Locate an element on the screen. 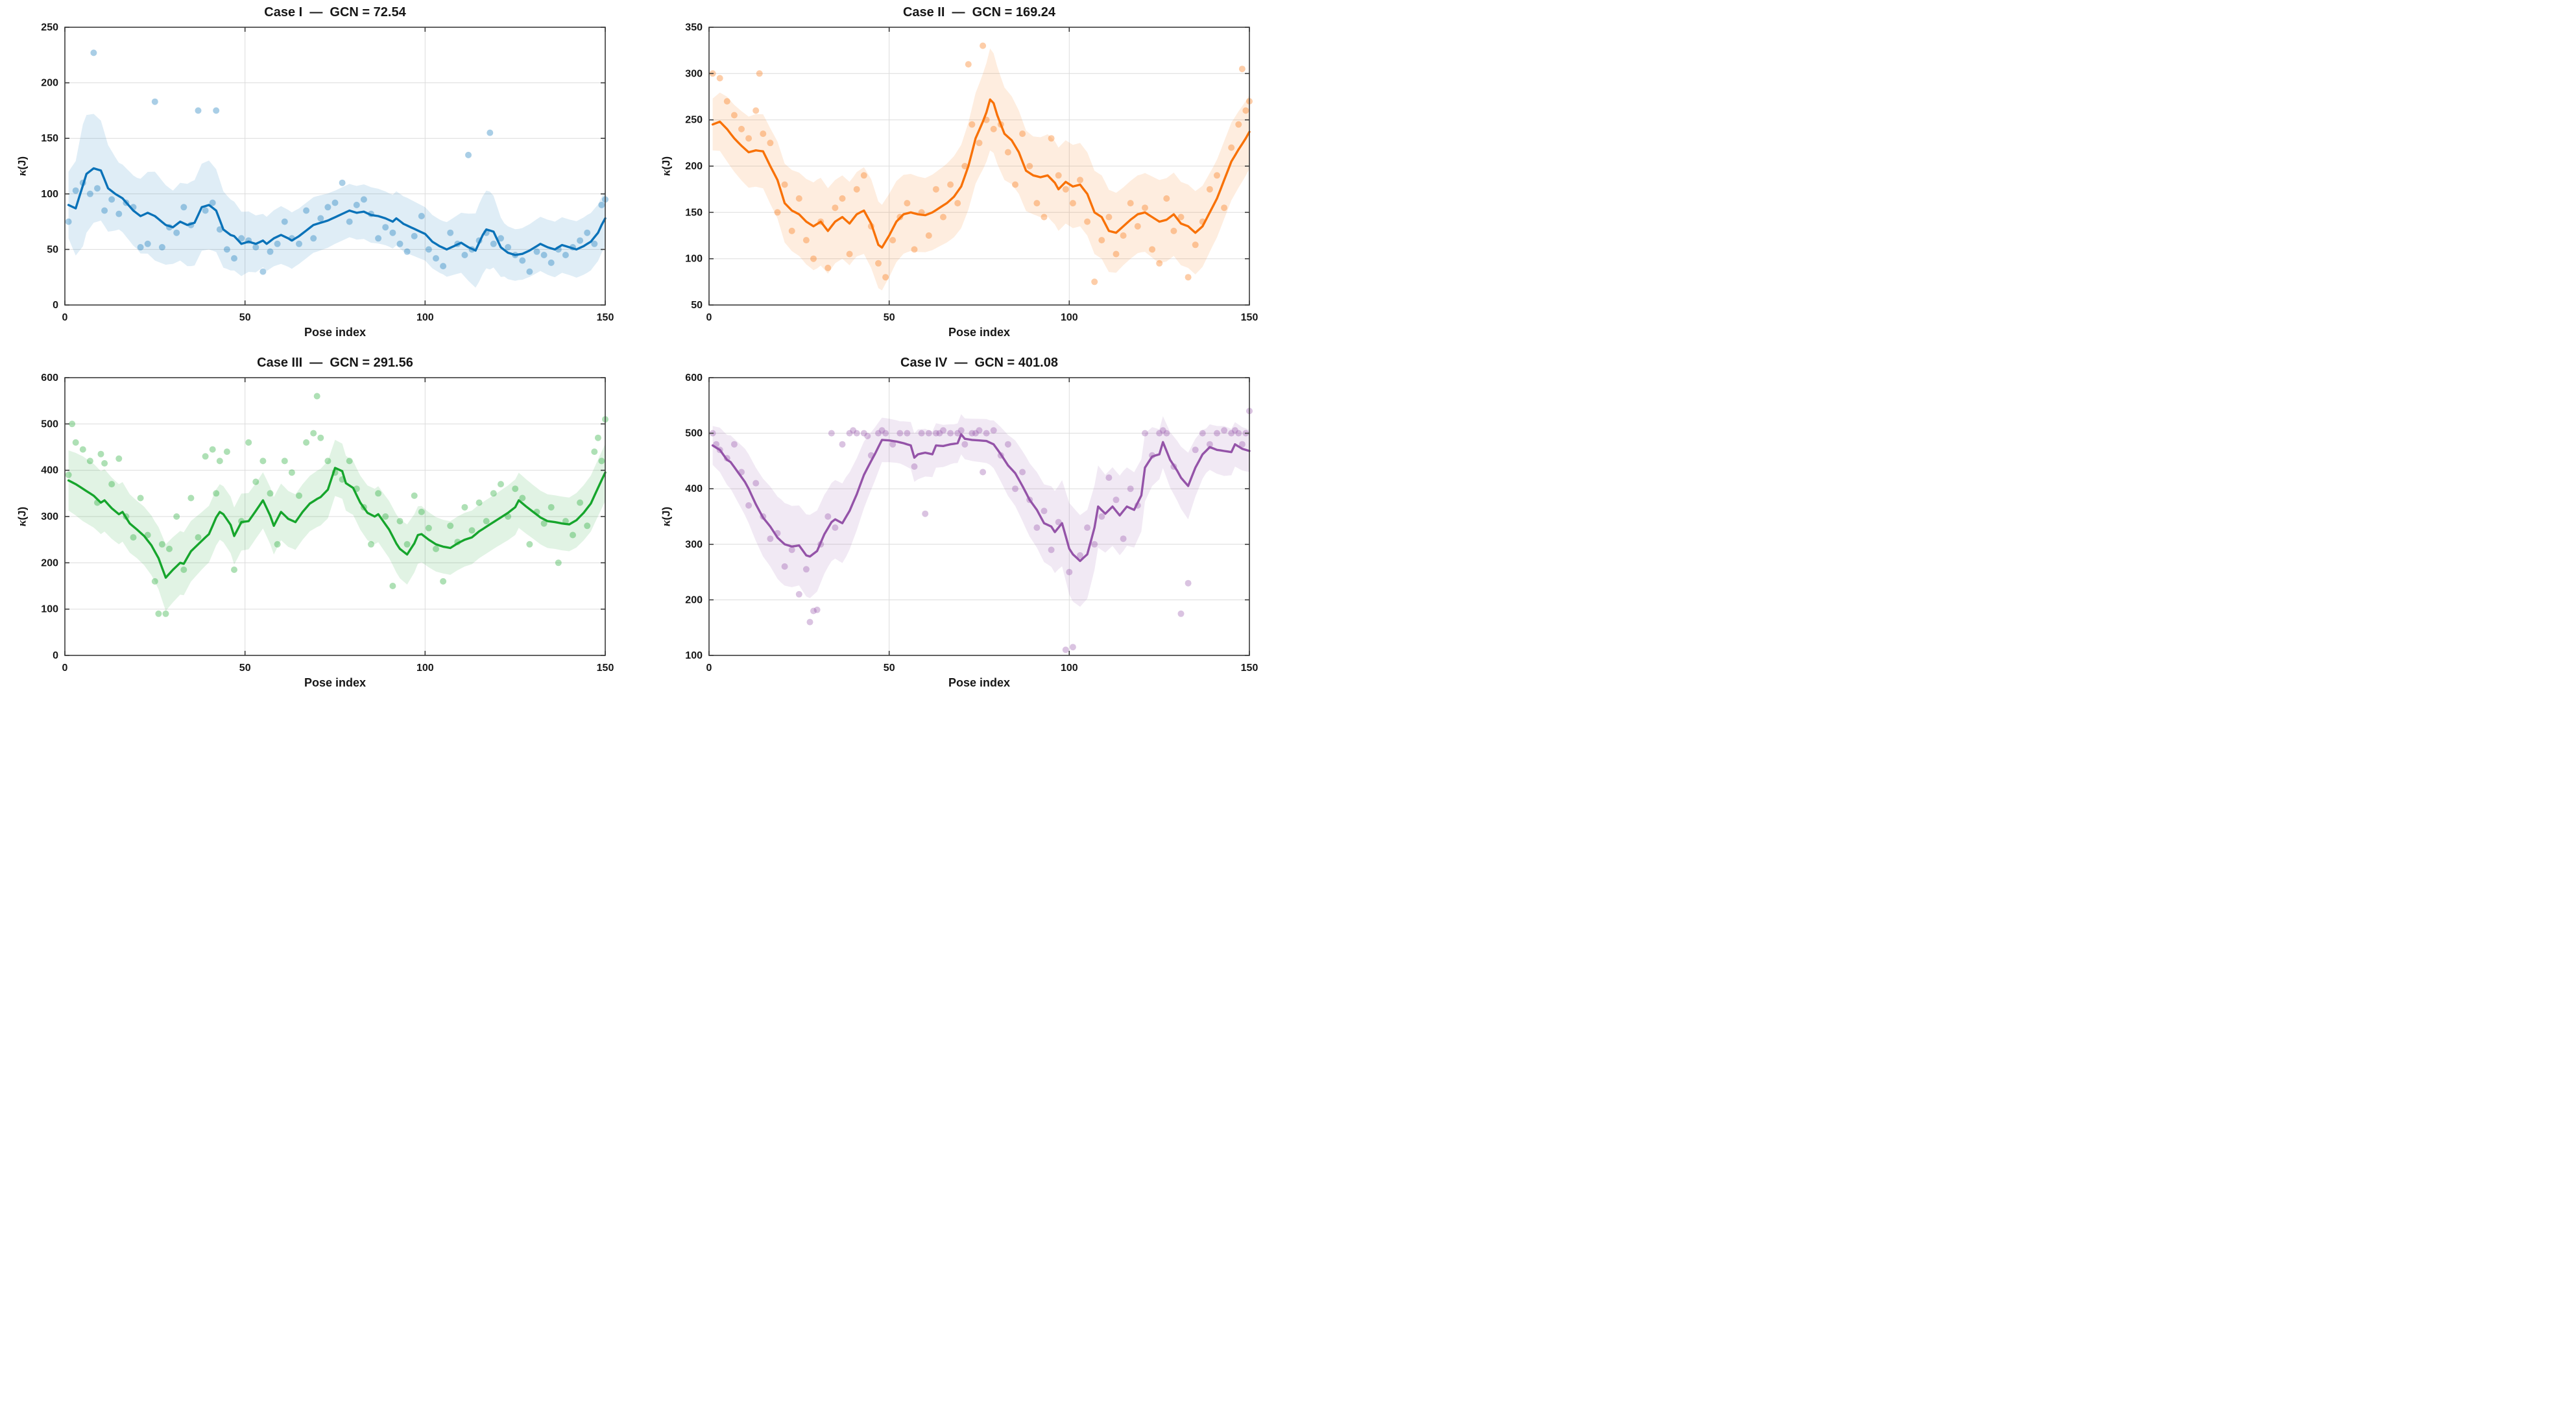 The height and width of the screenshot is (1401, 2576). case-4-x-axis-label: Pose index is located at coordinates (979, 682).